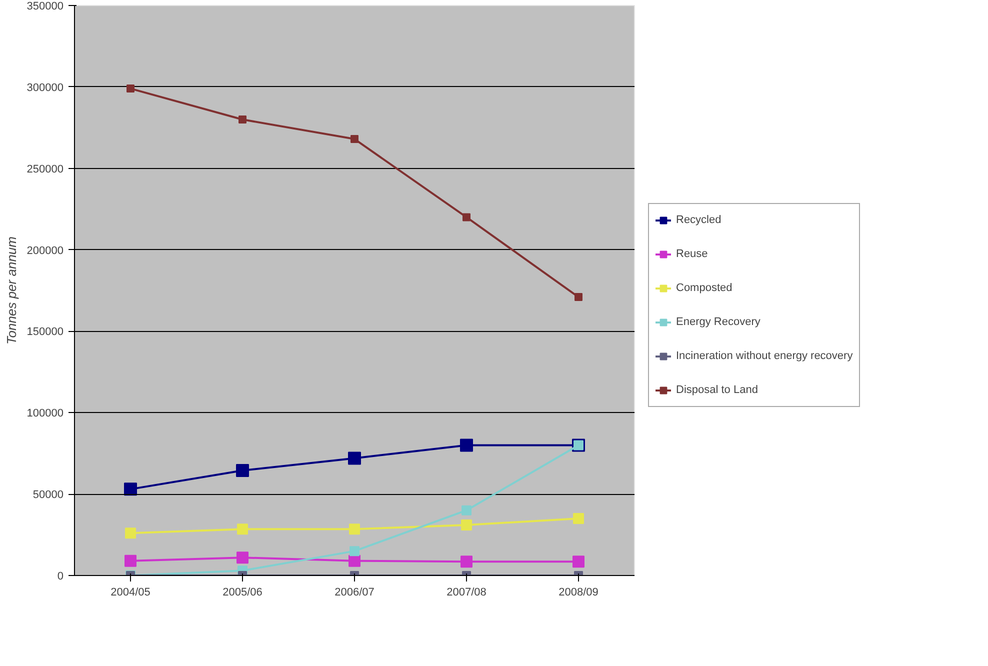 The image size is (988, 666). What do you see at coordinates (718, 322) in the screenshot?
I see `legend-label: Energy Recovery` at bounding box center [718, 322].